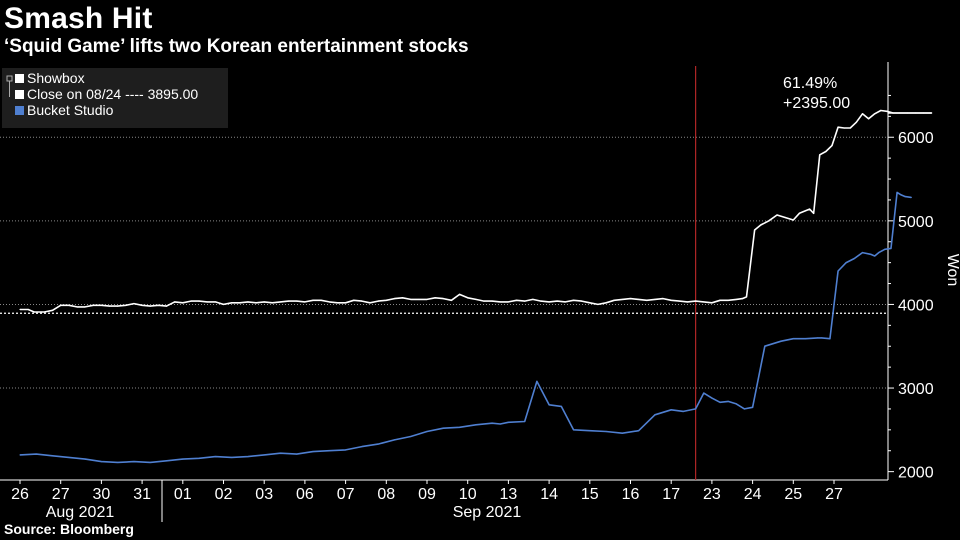 This screenshot has height=540, width=960. What do you see at coordinates (857, 94) in the screenshot?
I see `annotations: 61.49% +2395.00` at bounding box center [857, 94].